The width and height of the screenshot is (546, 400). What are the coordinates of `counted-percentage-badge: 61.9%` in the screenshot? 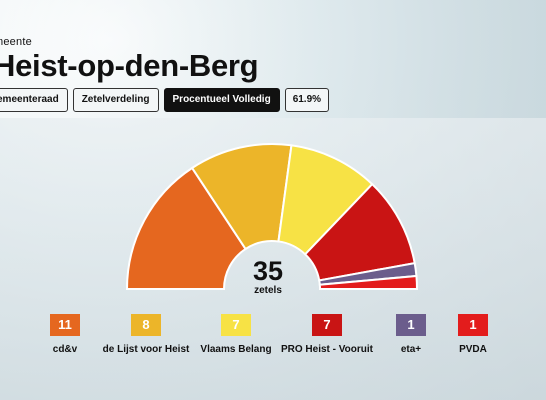 It's located at (307, 100).